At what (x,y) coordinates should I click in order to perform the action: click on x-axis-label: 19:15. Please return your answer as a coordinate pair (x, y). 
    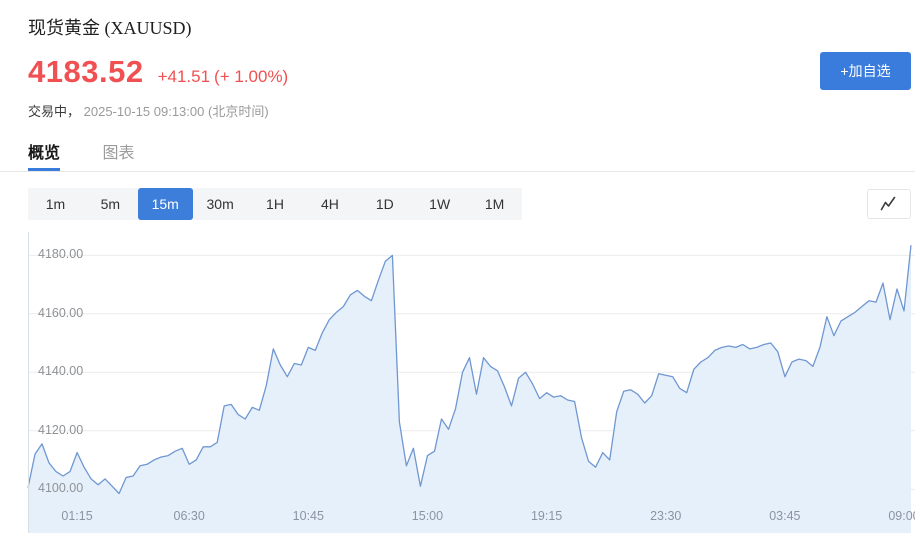
    Looking at the image, I should click on (546, 516).